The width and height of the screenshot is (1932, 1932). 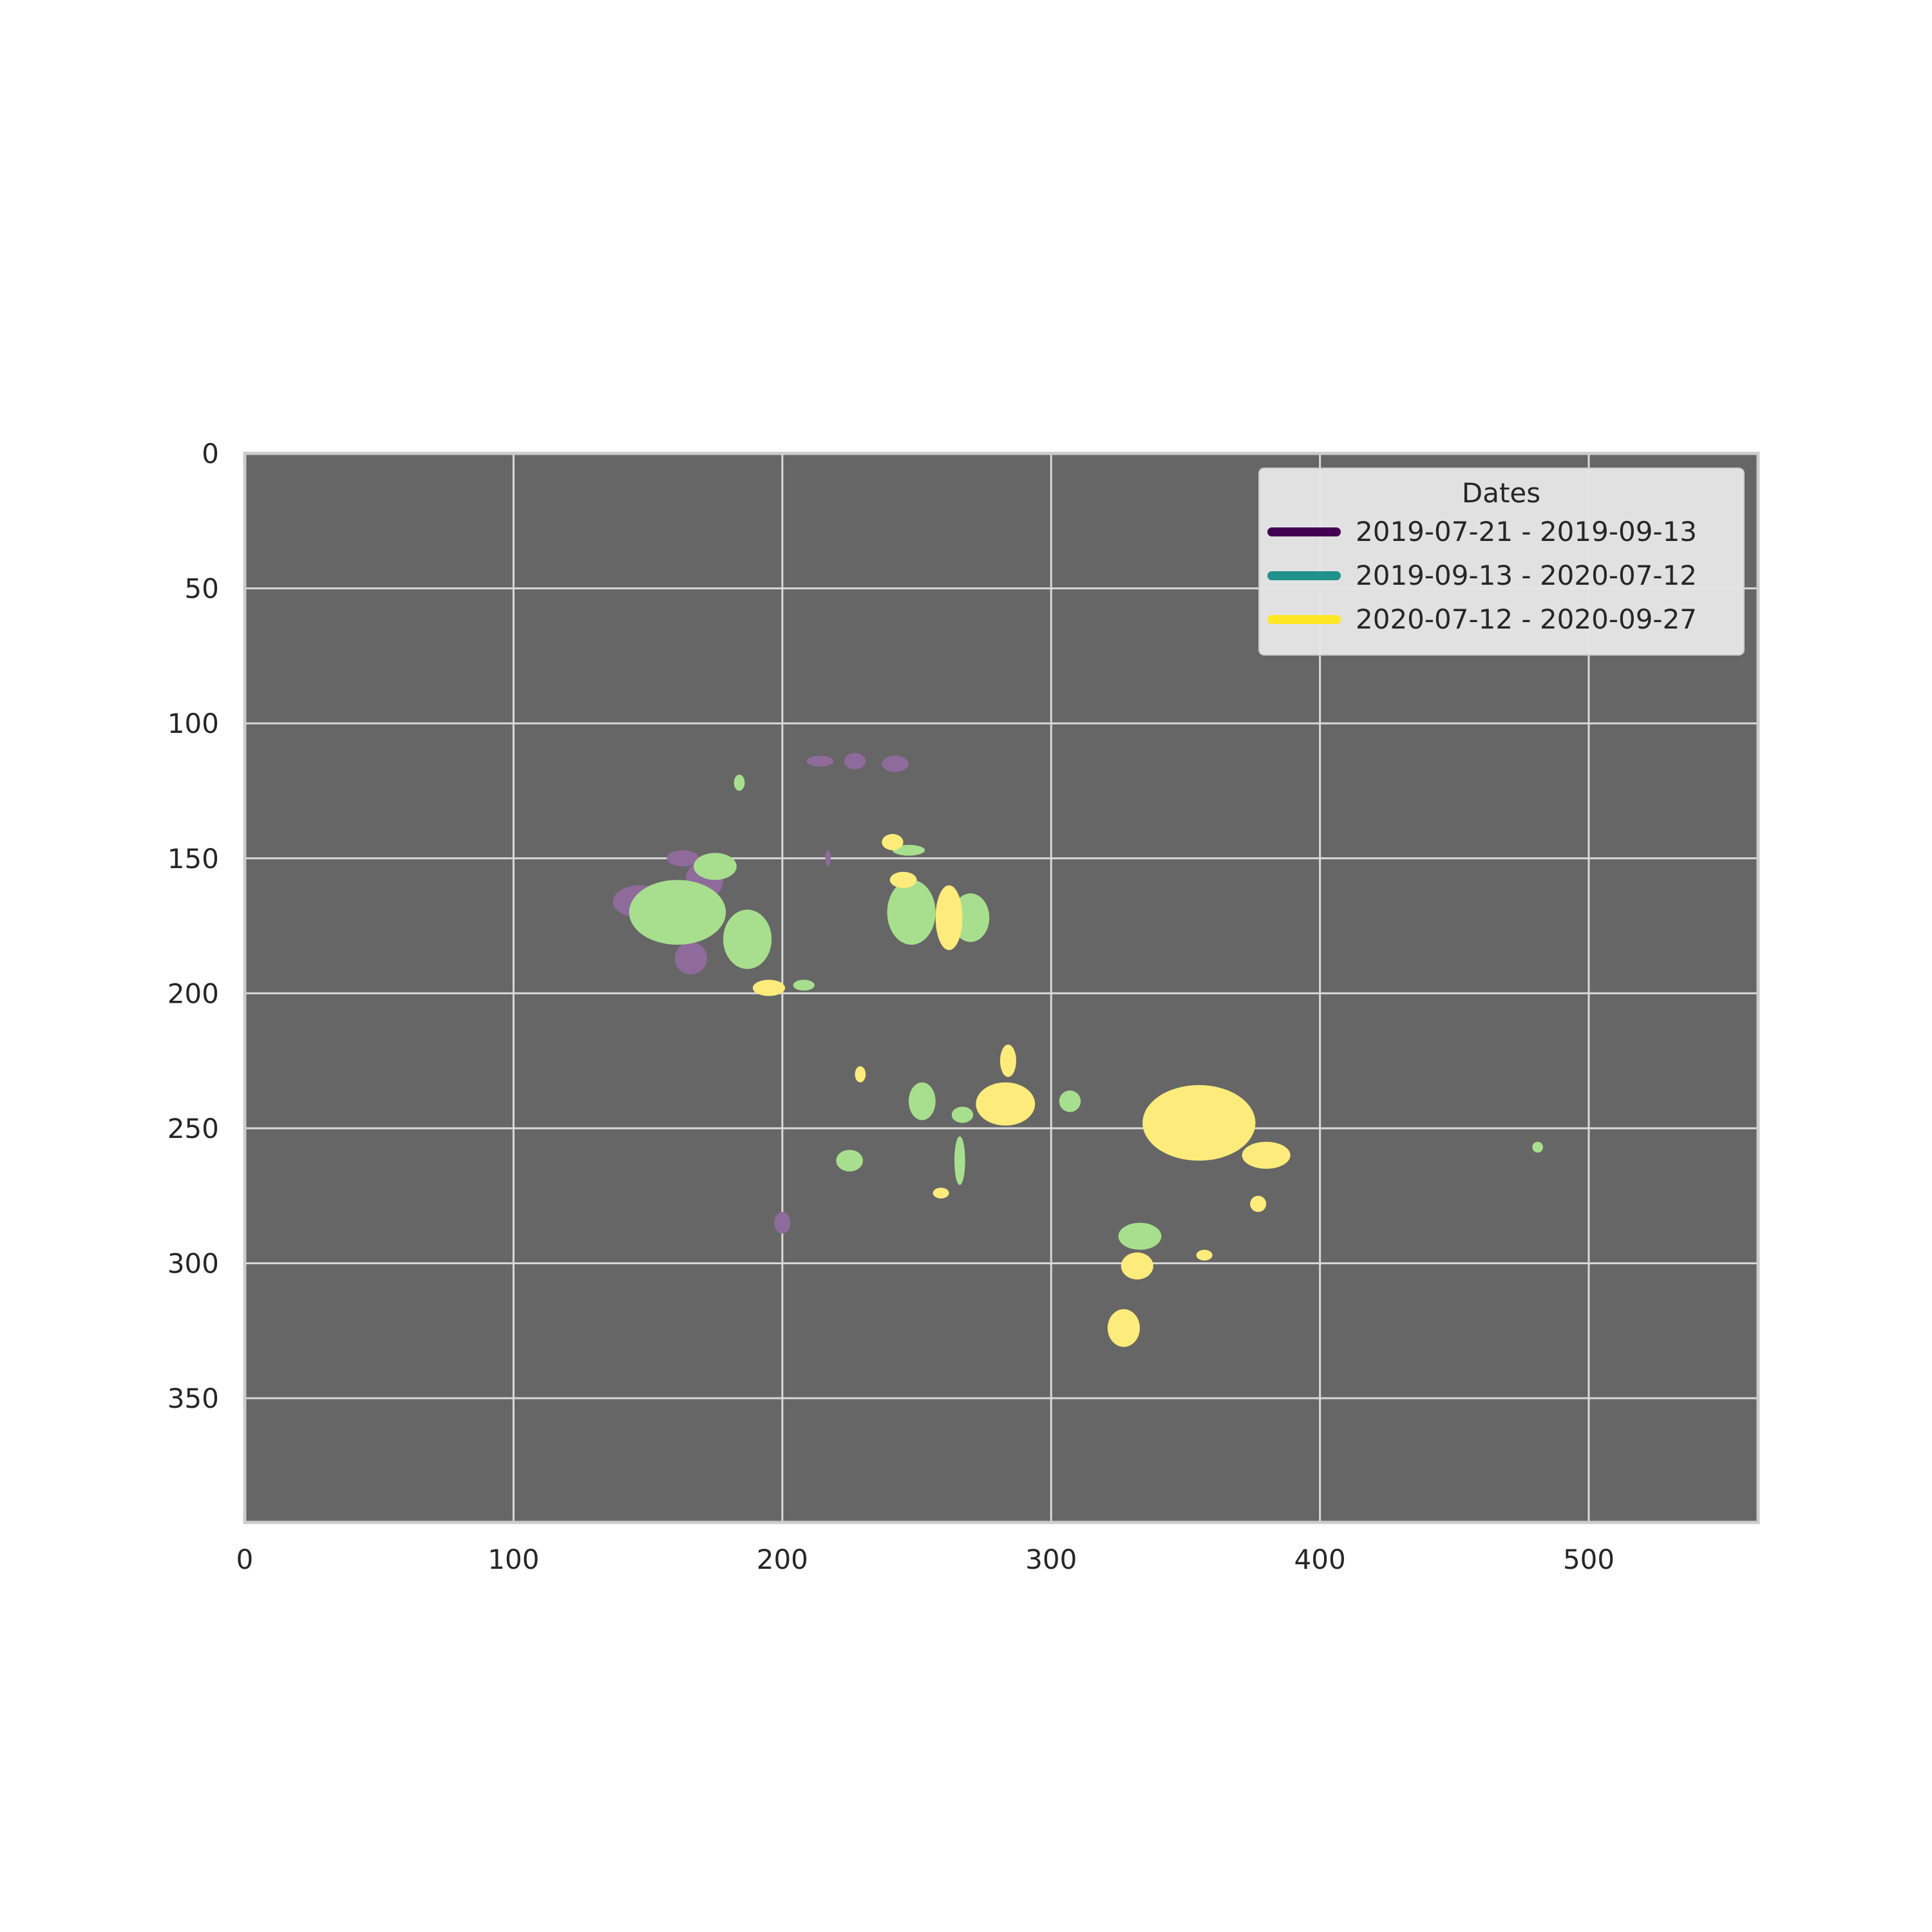 I want to click on legend-label: 2019-07-21 - 2019-09-13, so click(x=1527, y=531).